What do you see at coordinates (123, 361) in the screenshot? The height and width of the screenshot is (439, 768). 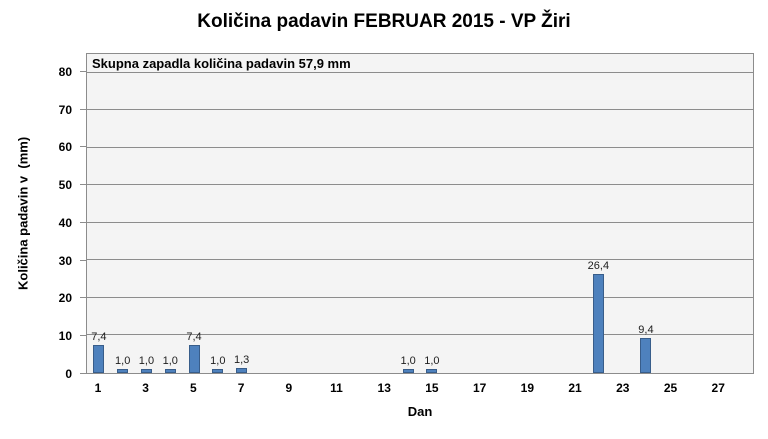 I see `bar-value-label-day-2: 1,0` at bounding box center [123, 361].